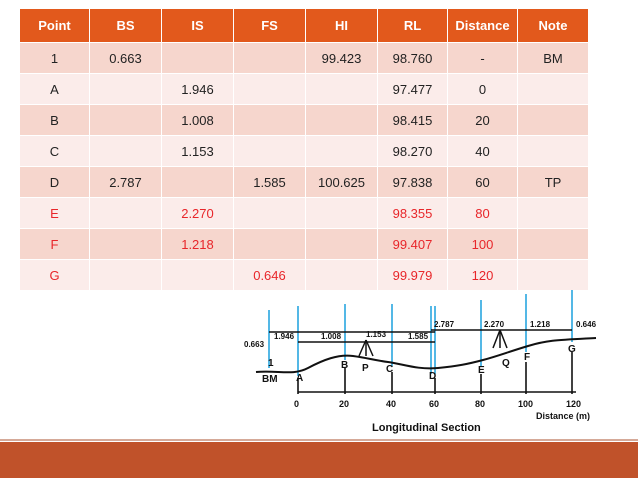  I want to click on col-header-bs: BS, so click(125, 25).